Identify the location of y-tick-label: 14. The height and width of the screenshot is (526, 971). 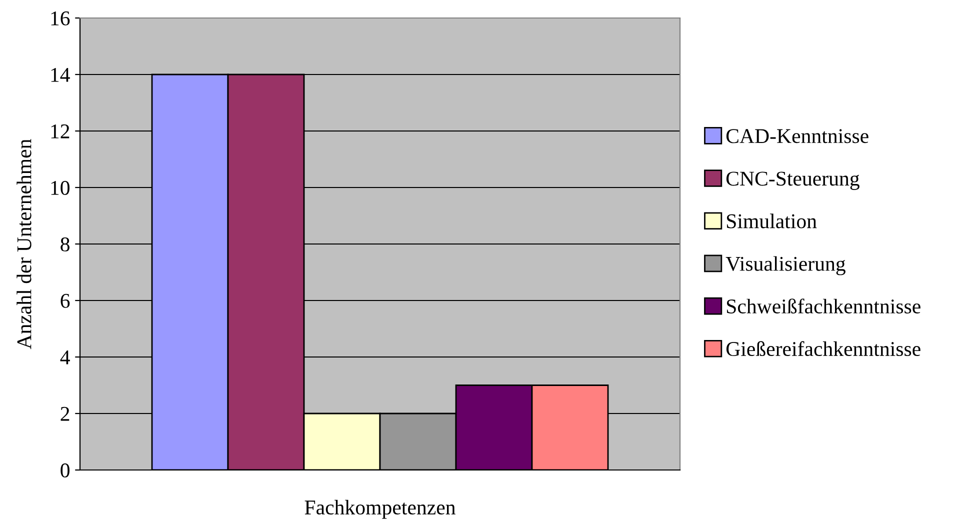
(60, 75).